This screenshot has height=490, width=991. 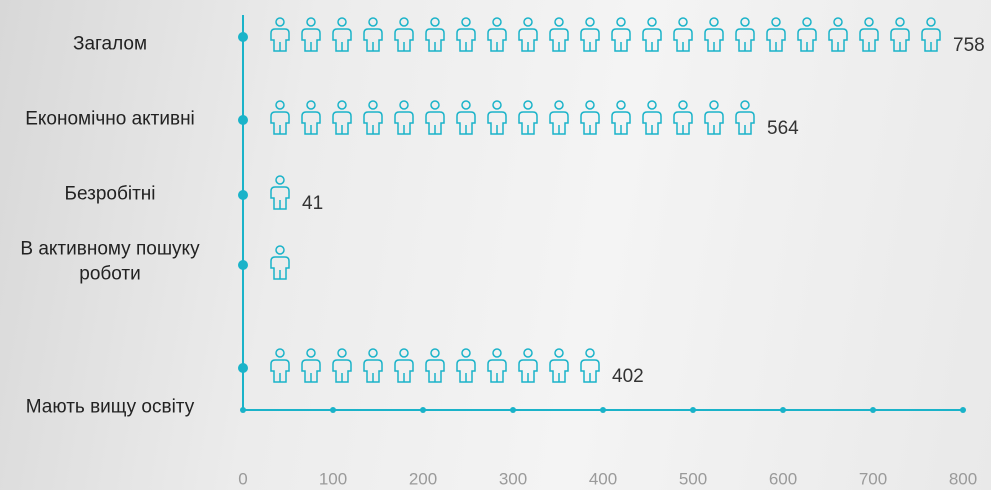 I want to click on category-label: Економічно активні, so click(x=110, y=119).